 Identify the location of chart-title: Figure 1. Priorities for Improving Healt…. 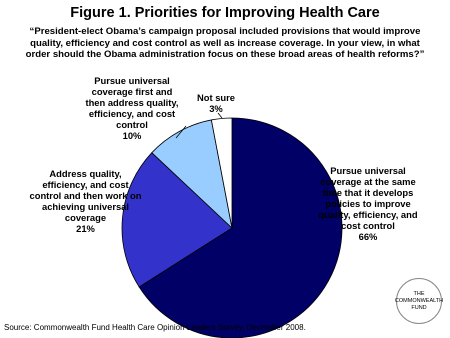
(225, 13).